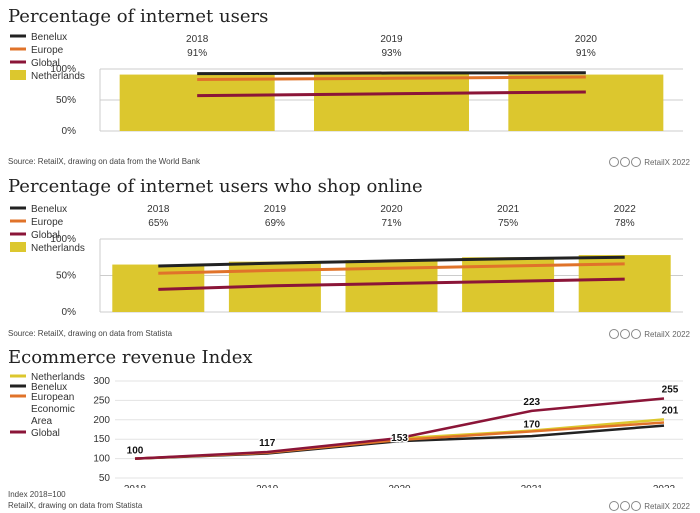  Describe the element at coordinates (625, 223) in the screenshot. I see `bar-value-label: 78%` at that location.